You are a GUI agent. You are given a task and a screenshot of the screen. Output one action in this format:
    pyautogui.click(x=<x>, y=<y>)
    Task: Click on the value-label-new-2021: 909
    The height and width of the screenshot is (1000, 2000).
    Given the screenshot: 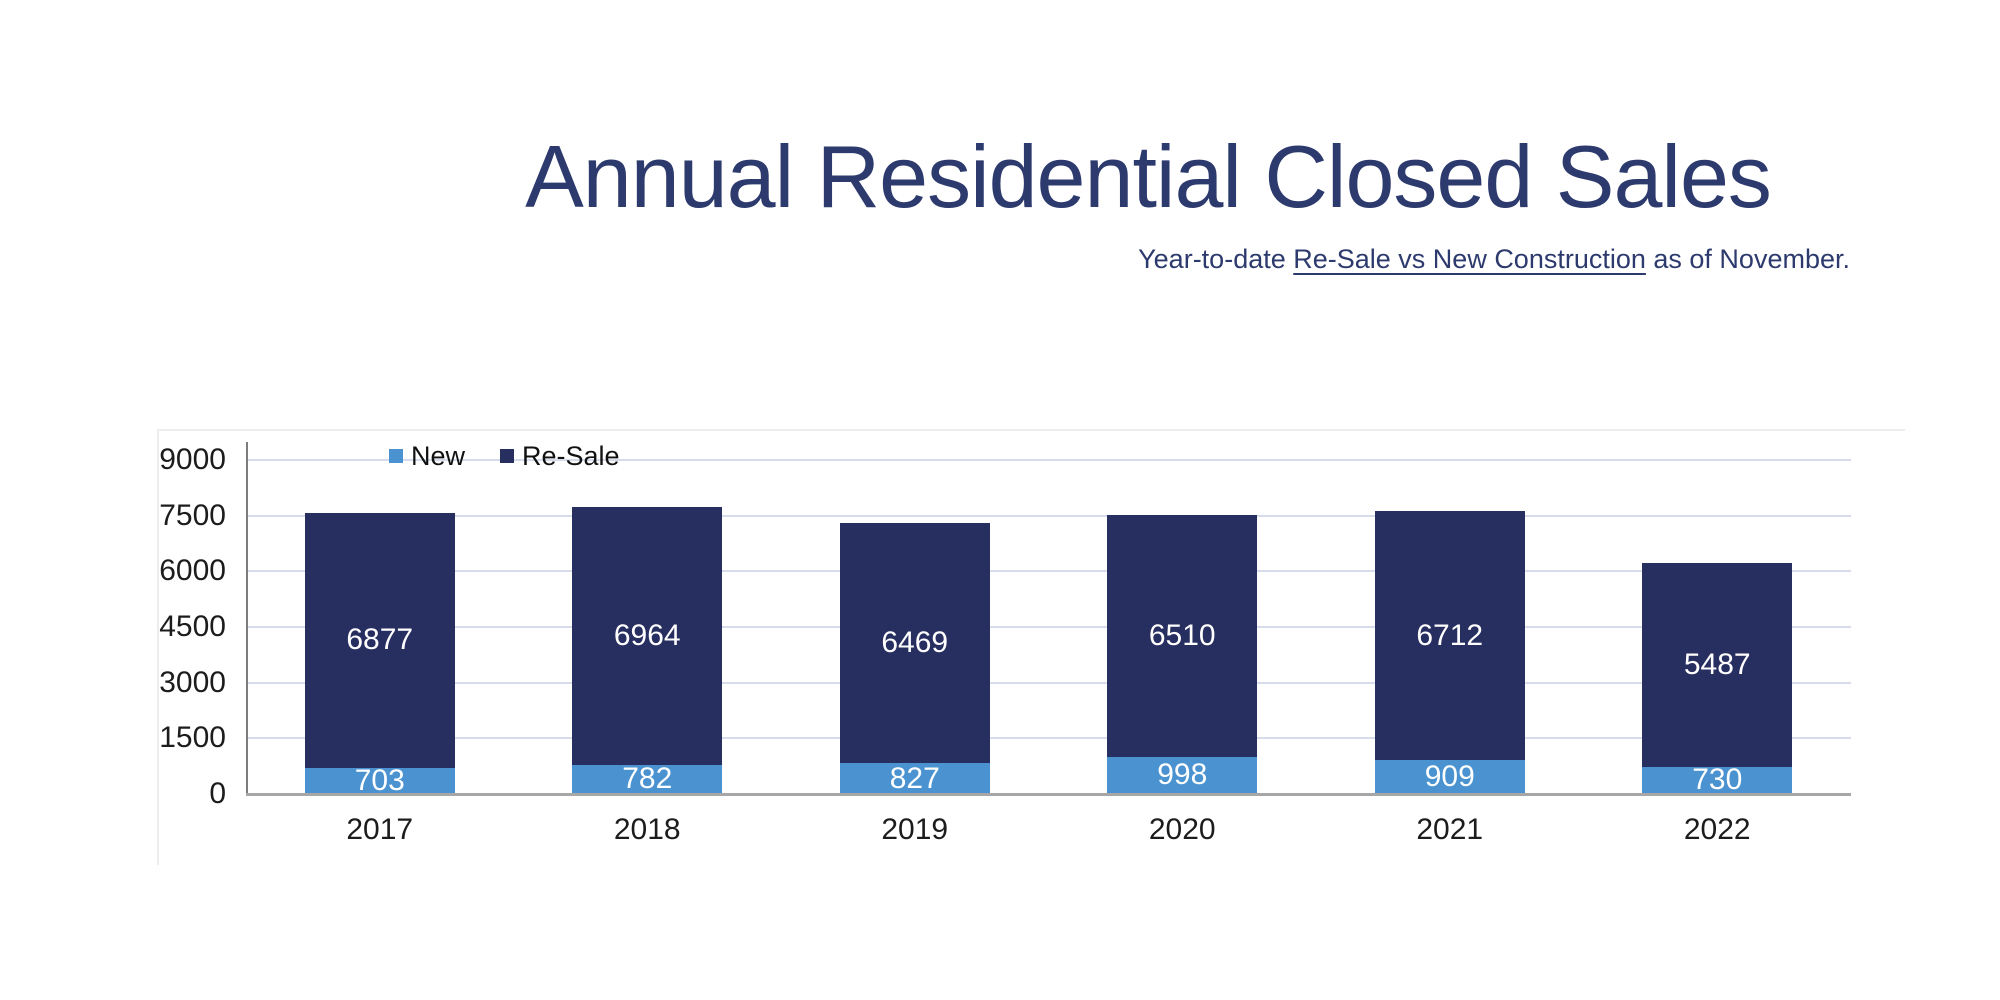 What is the action you would take?
    pyautogui.click(x=1449, y=777)
    